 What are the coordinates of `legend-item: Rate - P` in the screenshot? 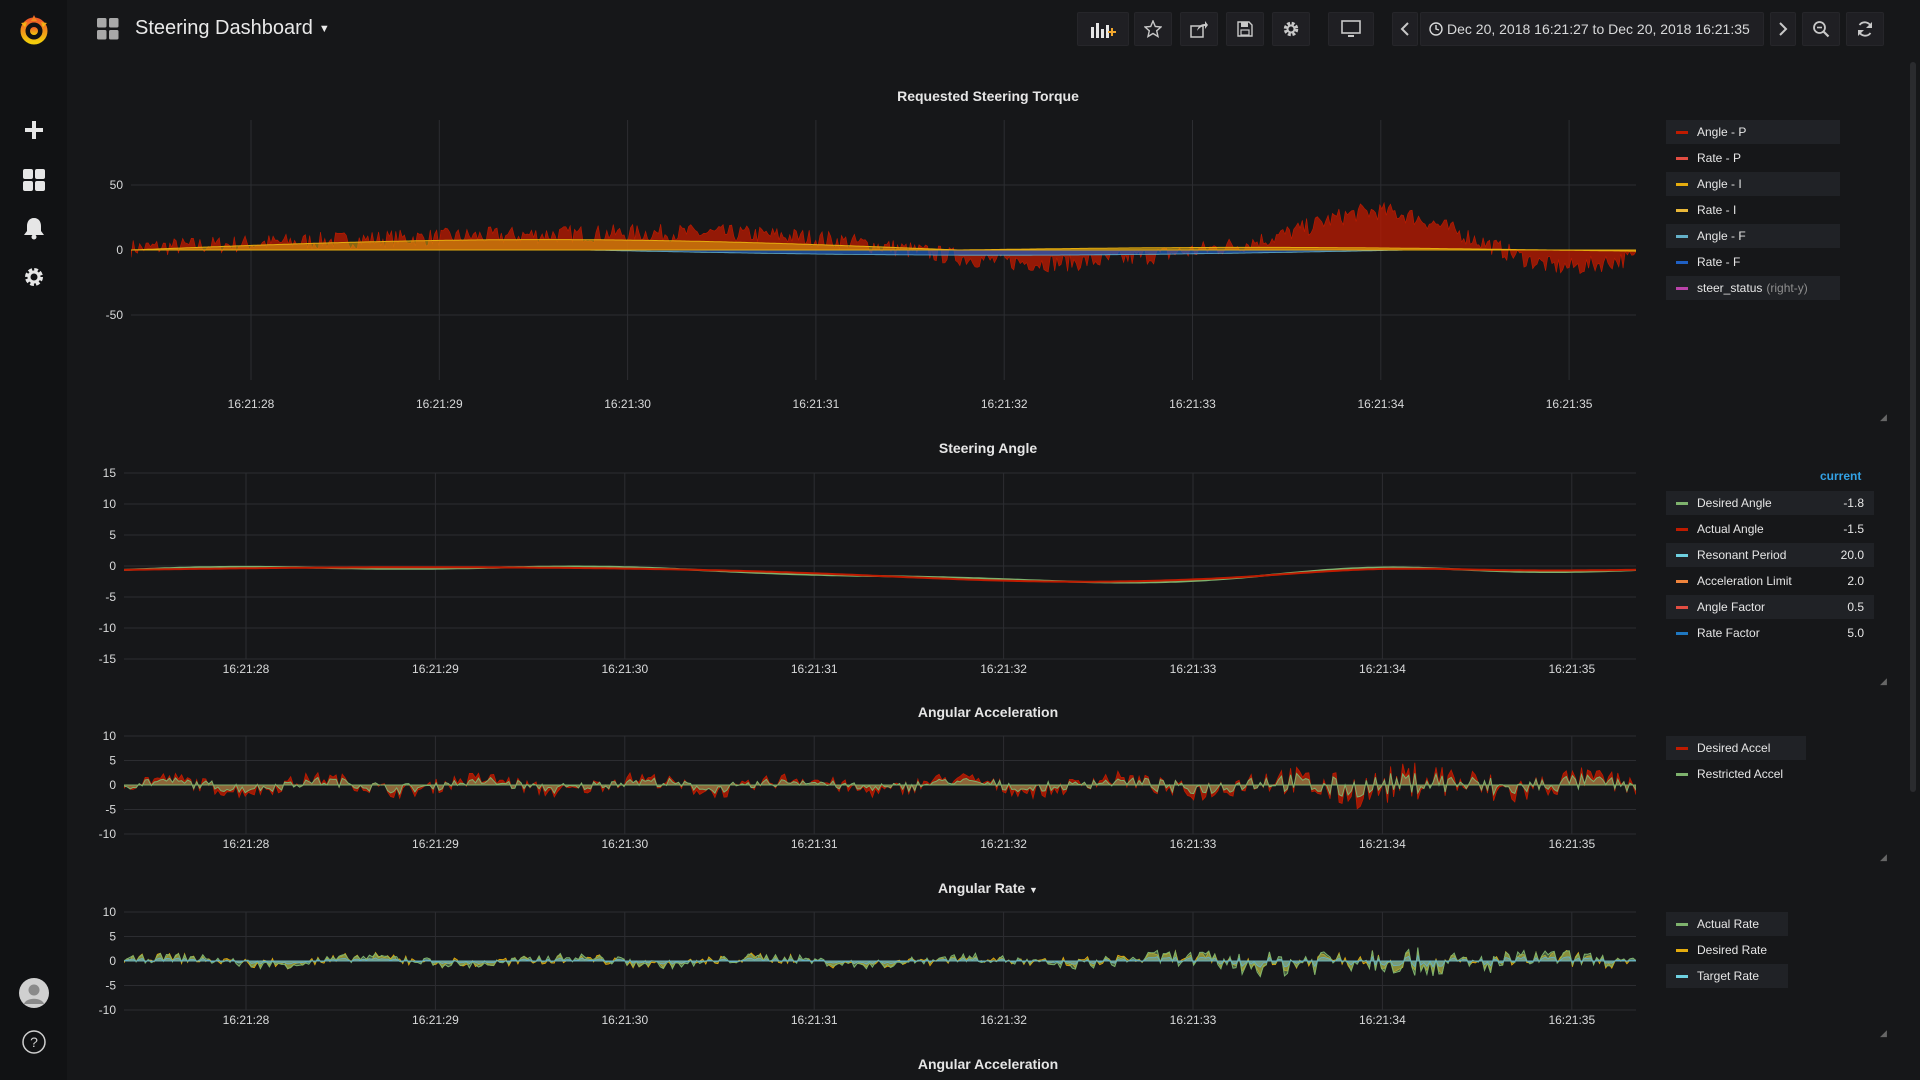 It's located at (1753, 158).